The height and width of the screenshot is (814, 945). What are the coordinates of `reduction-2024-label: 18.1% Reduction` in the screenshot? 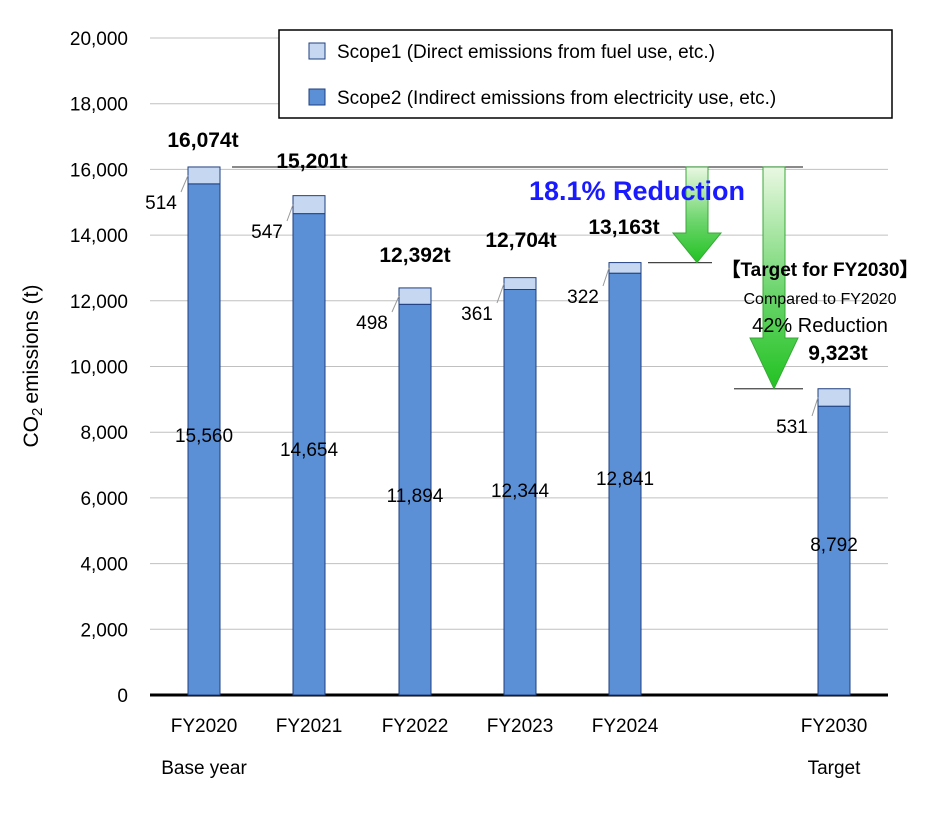 It's located at (637, 191).